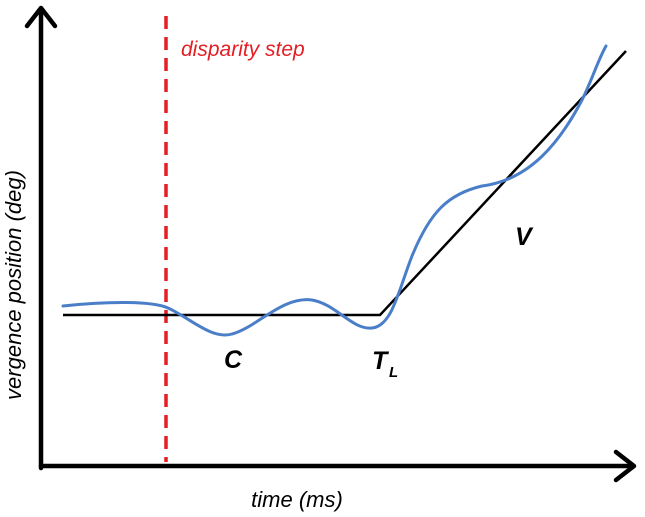 The height and width of the screenshot is (517, 645). Describe the element at coordinates (625, 466) in the screenshot. I see `x-axis-arrowhead` at that location.